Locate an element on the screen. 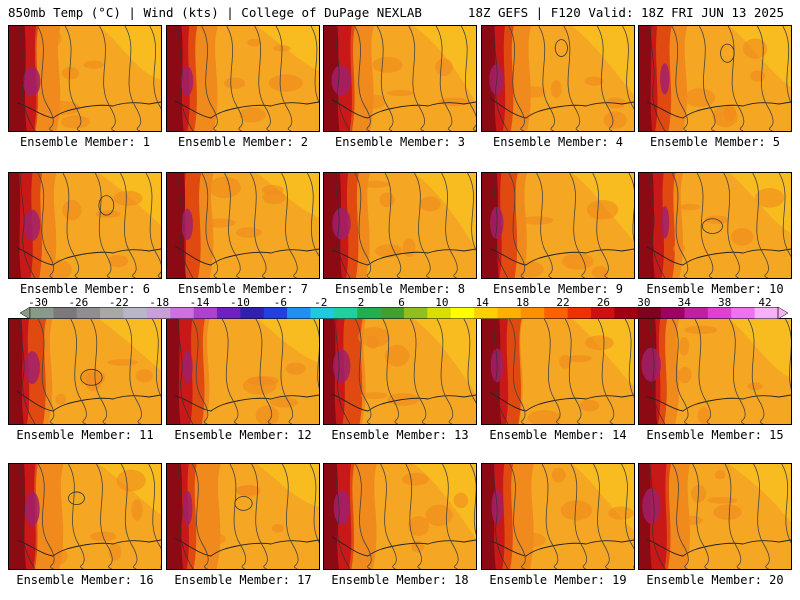  colorbar-outline is located at coordinates (404, 313).